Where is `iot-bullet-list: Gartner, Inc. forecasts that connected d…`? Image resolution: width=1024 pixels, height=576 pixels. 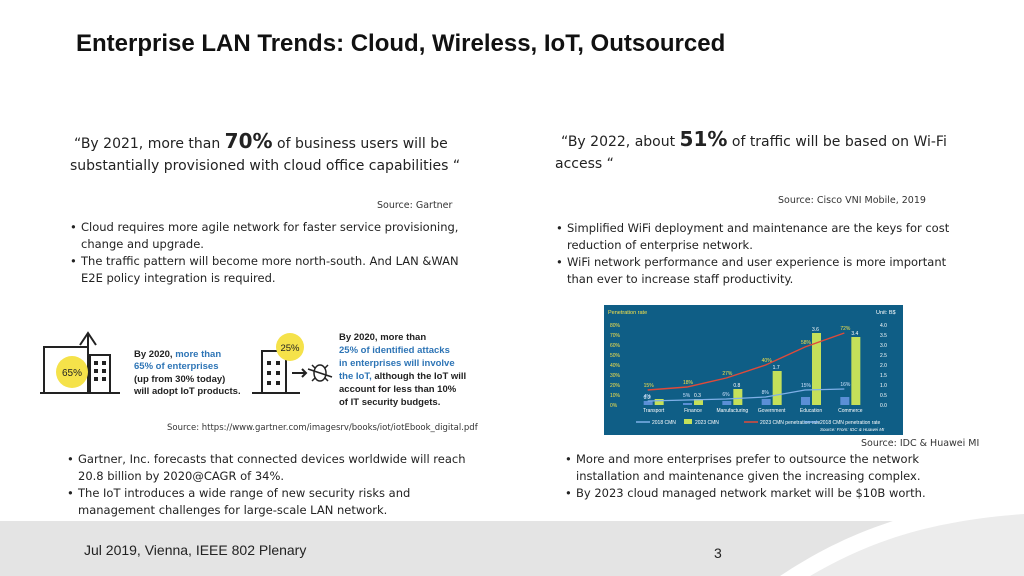
iot-bullet-list: Gartner, Inc. forecasts that connected d… is located at coordinates (267, 485).